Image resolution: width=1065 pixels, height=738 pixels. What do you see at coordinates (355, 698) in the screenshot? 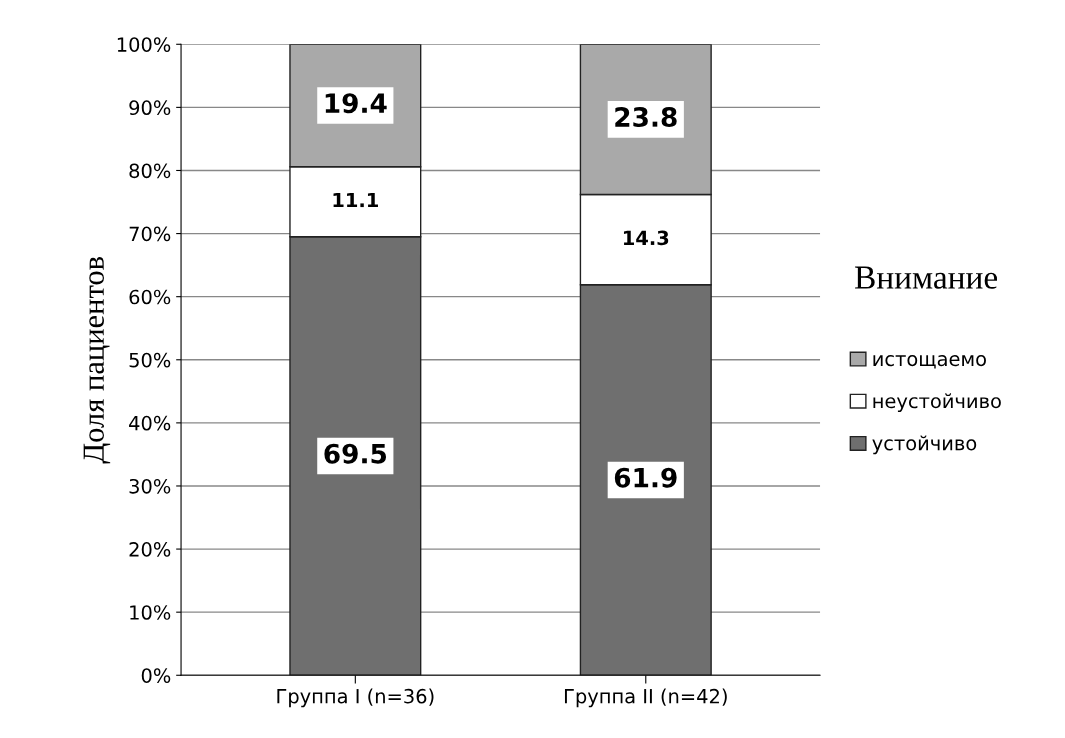
I see `x-tick-label: Группа I (n=36)` at bounding box center [355, 698].